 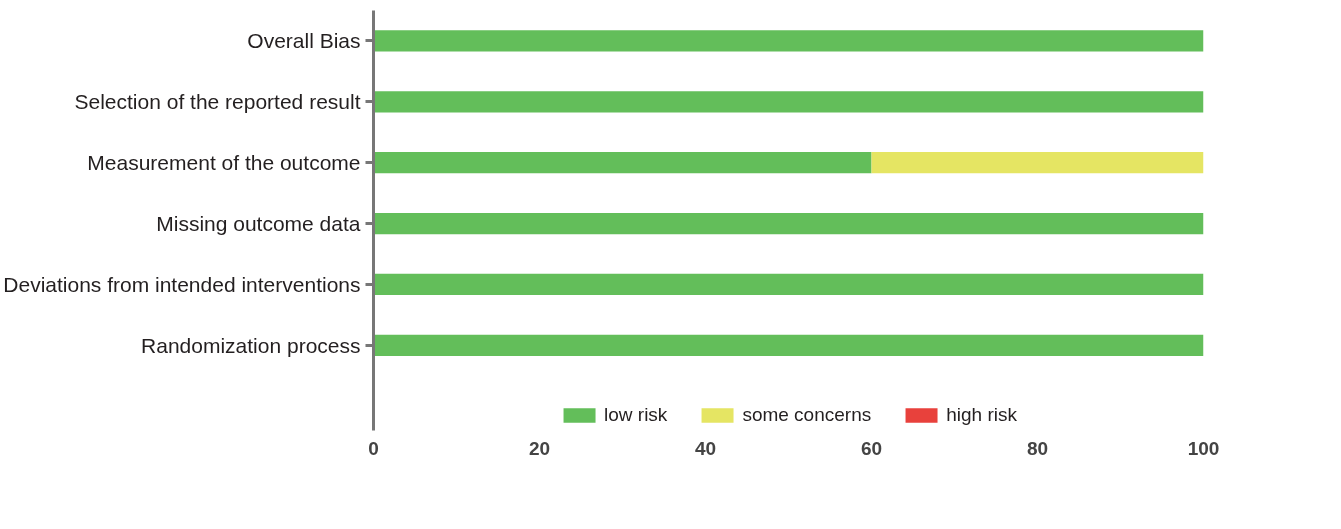 What do you see at coordinates (871, 448) in the screenshot?
I see `x-tick-label: 60` at bounding box center [871, 448].